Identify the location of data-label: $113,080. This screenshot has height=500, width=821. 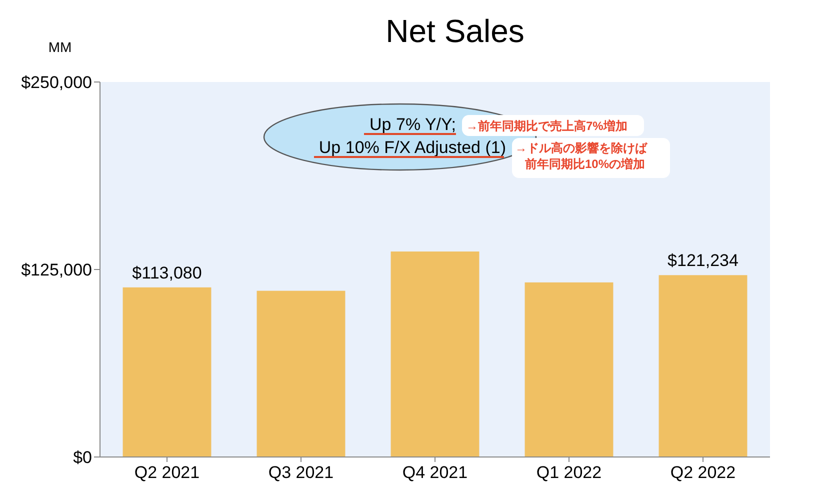
(167, 272).